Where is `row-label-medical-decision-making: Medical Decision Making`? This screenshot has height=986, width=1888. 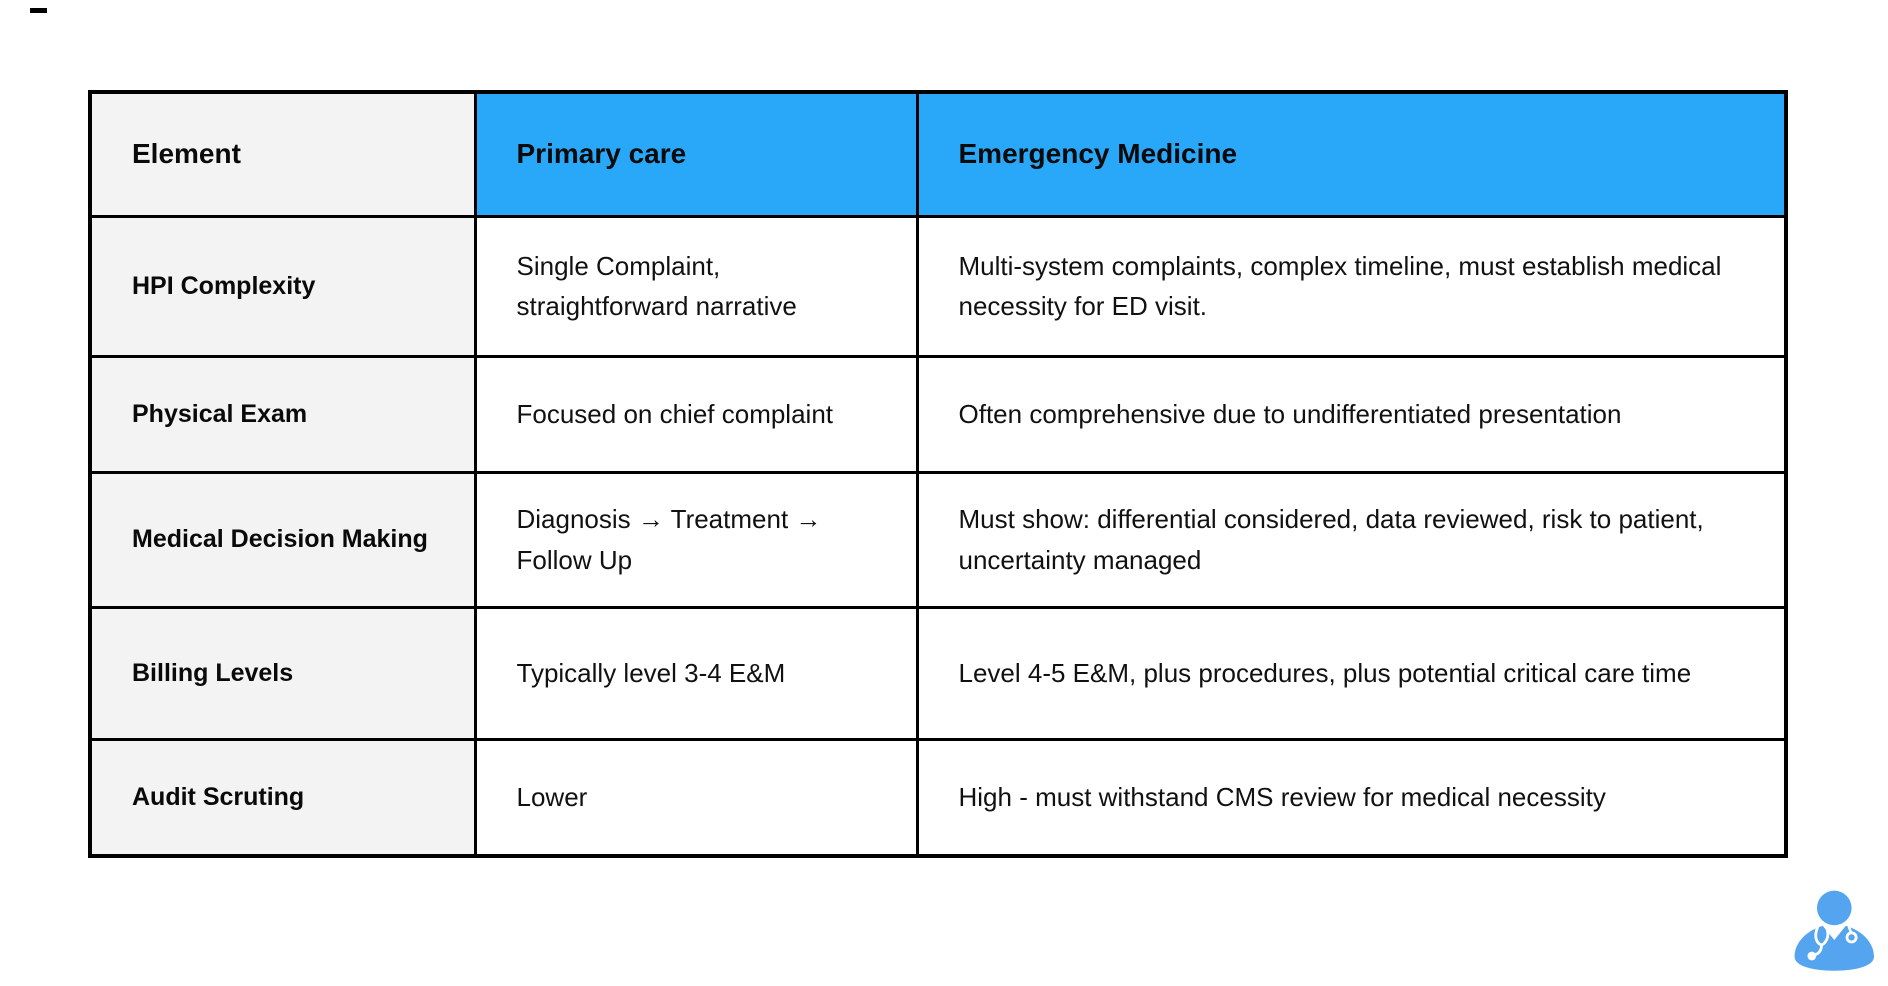
row-label-medical-decision-making: Medical Decision Making is located at coordinates (282, 539).